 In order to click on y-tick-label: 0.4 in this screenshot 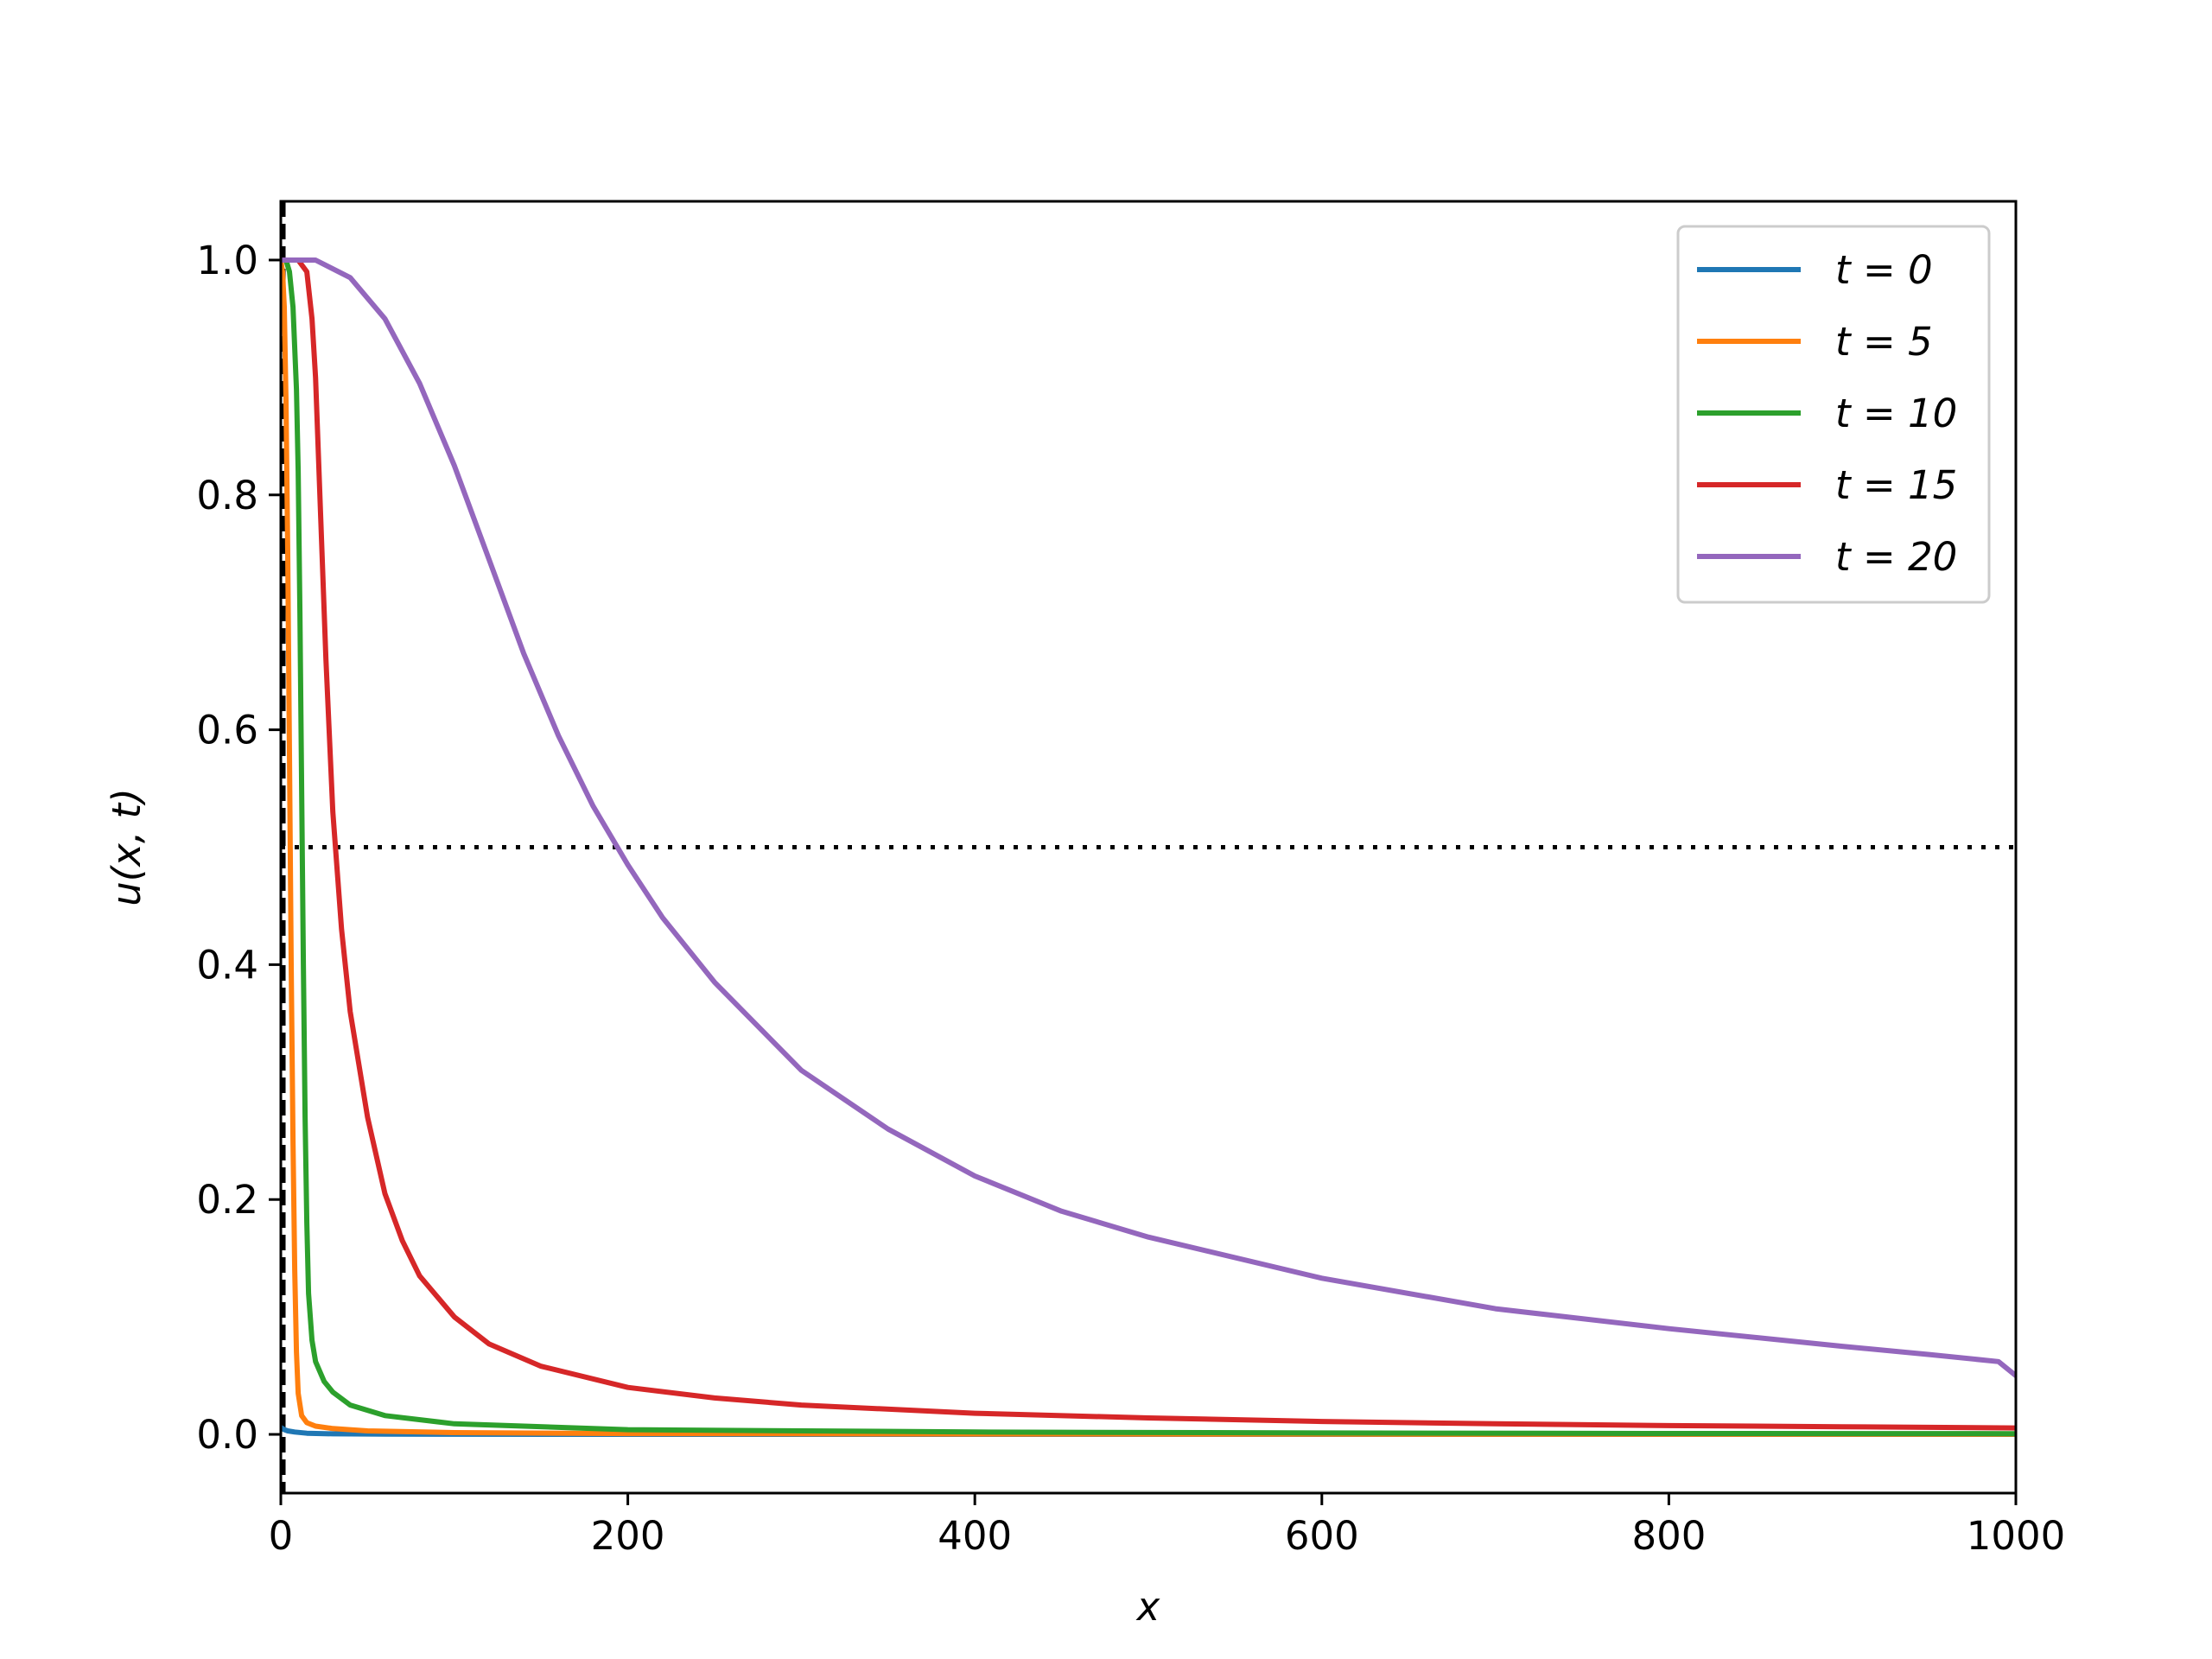, I will do `click(227, 965)`.